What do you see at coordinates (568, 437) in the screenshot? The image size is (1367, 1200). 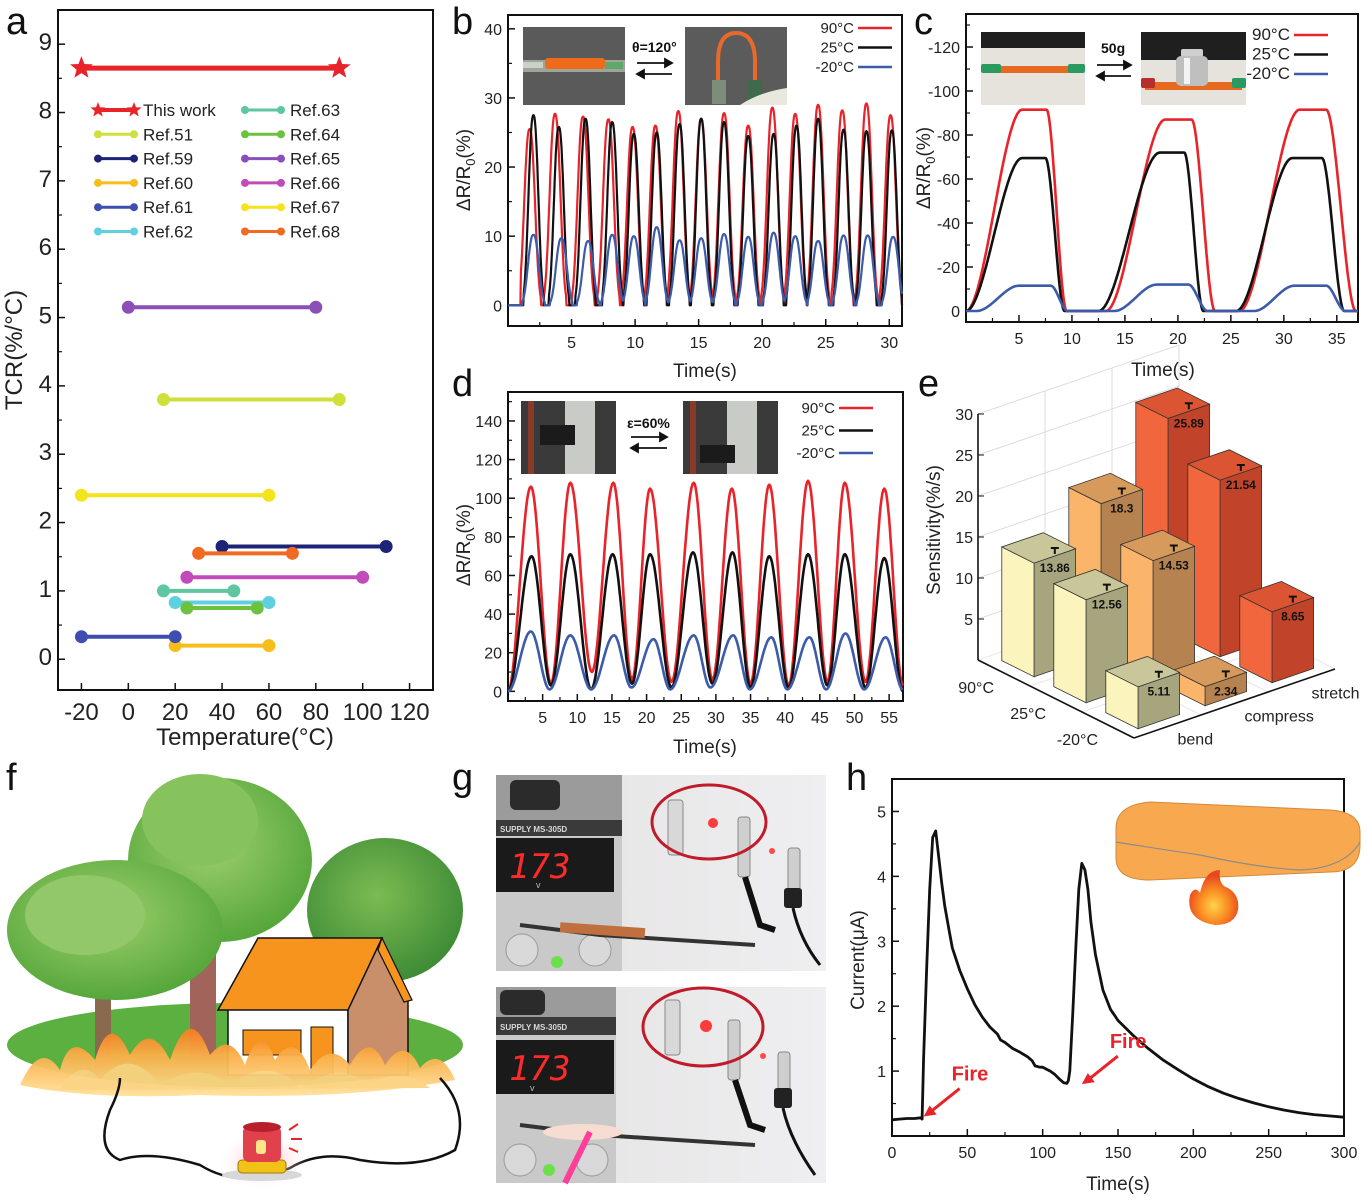 I see `chart-d-inset-photo-relaxed` at bounding box center [568, 437].